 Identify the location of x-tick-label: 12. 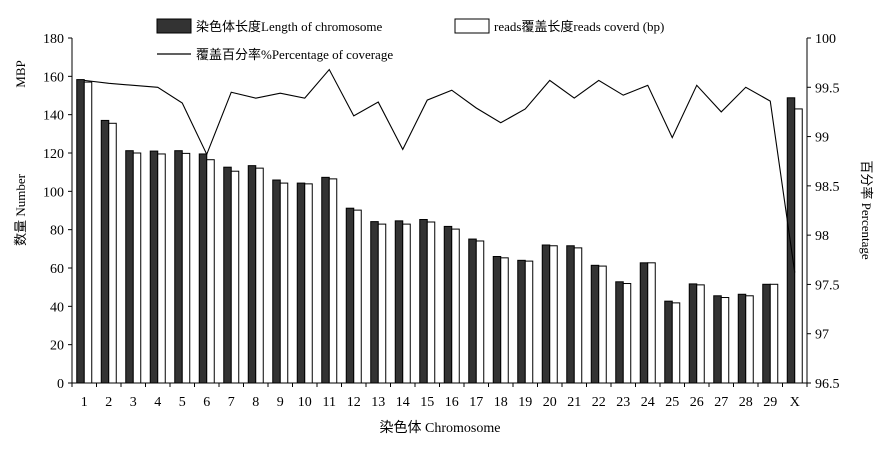
(354, 402).